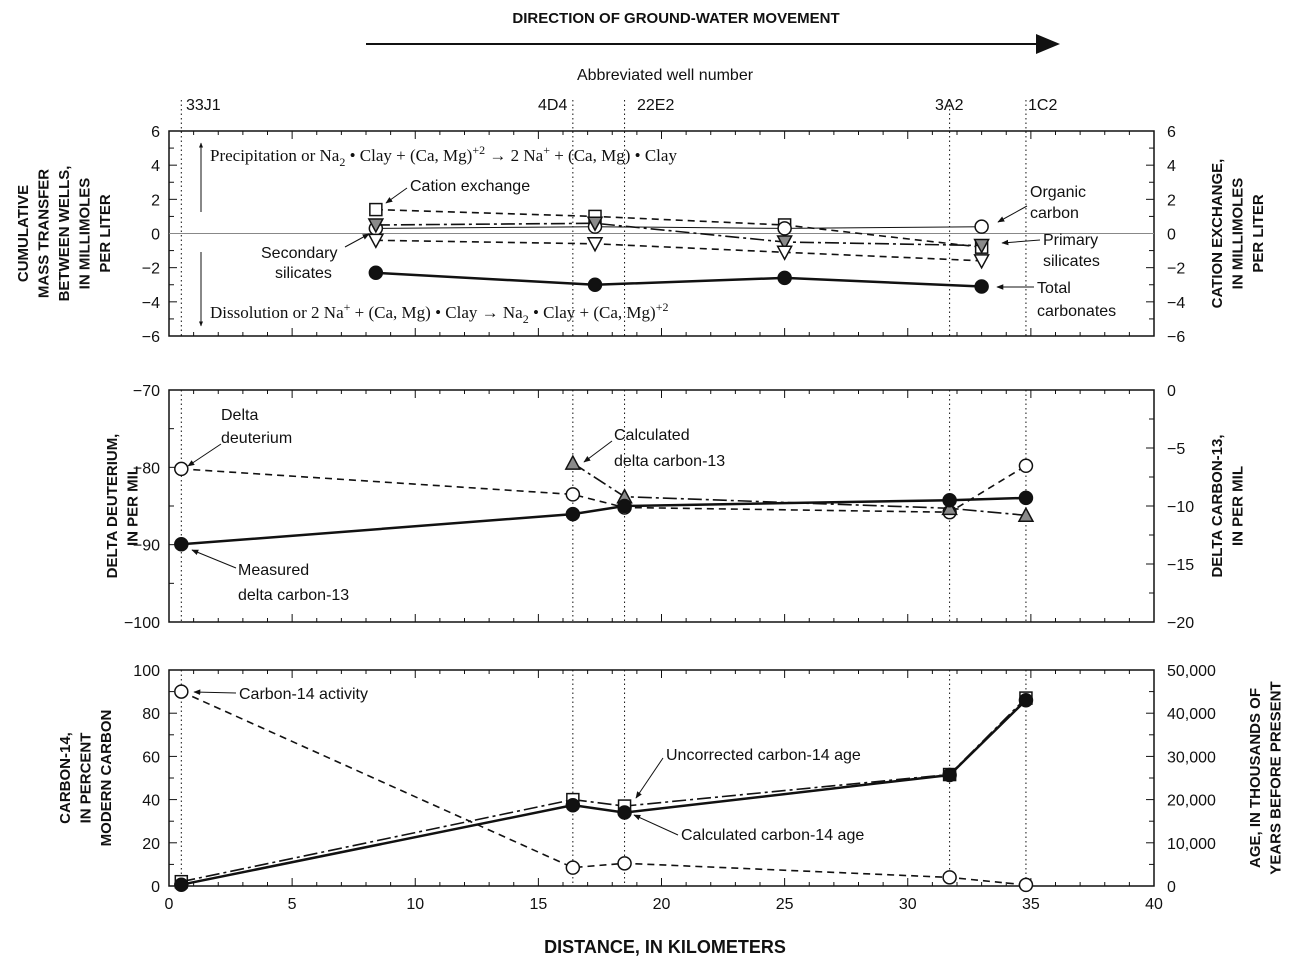 Image resolution: width=1295 pixels, height=964 pixels. What do you see at coordinates (908, 904) in the screenshot?
I see `x-tick-label: 30` at bounding box center [908, 904].